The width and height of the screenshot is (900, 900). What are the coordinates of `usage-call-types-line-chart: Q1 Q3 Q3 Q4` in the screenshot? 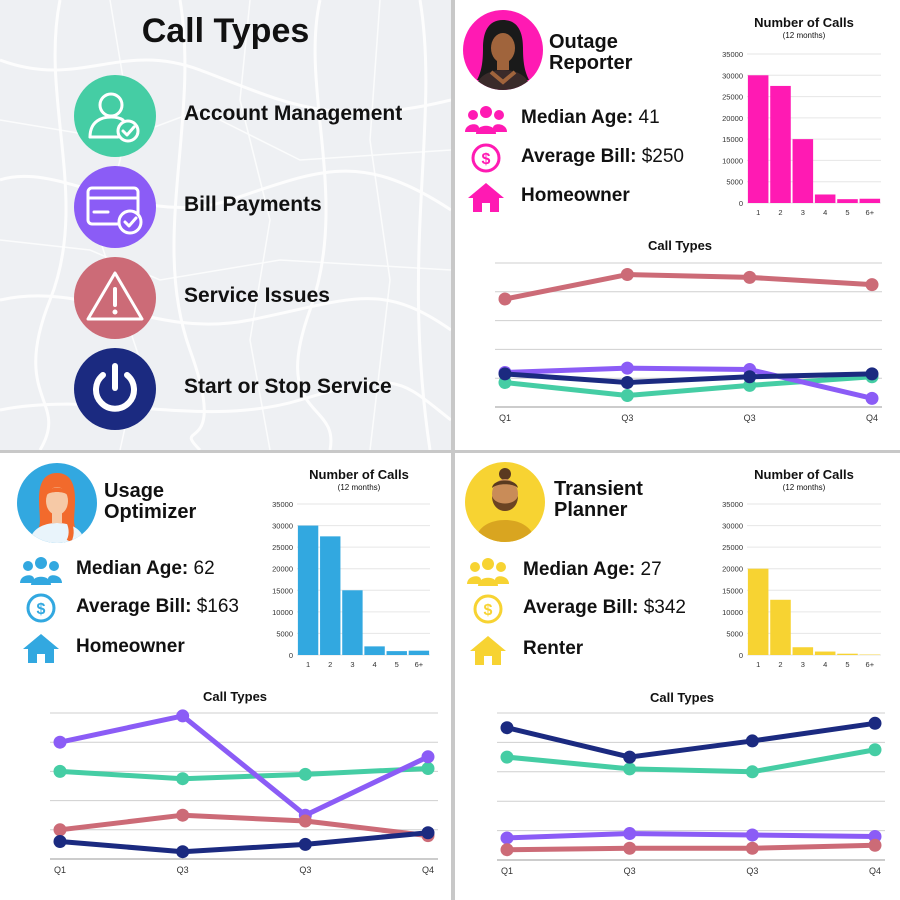 It's located at (244, 792).